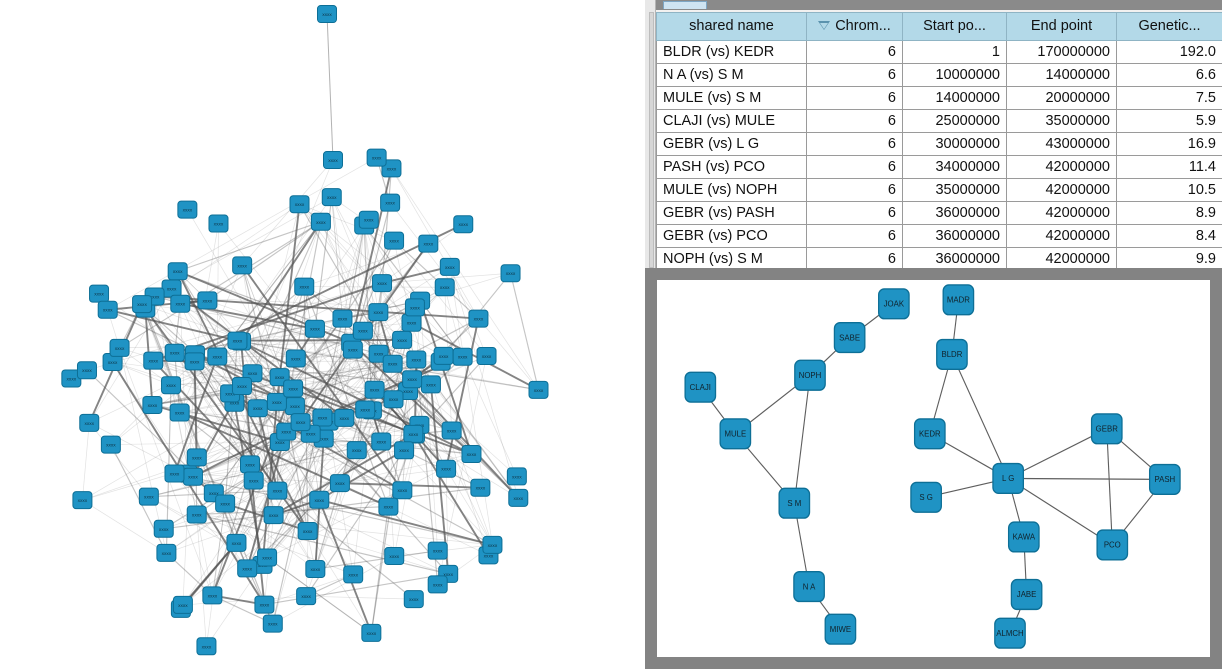 The height and width of the screenshot is (669, 1222). What do you see at coordinates (731, 236) in the screenshot?
I see `table-cell-shared_name: GEBR (vs) PCO` at bounding box center [731, 236].